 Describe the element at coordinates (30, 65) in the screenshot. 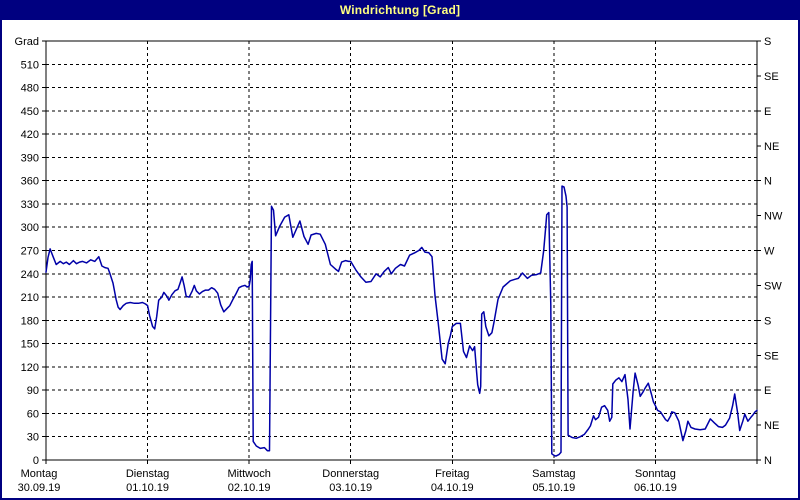

I see `y-axis-label: 510` at that location.